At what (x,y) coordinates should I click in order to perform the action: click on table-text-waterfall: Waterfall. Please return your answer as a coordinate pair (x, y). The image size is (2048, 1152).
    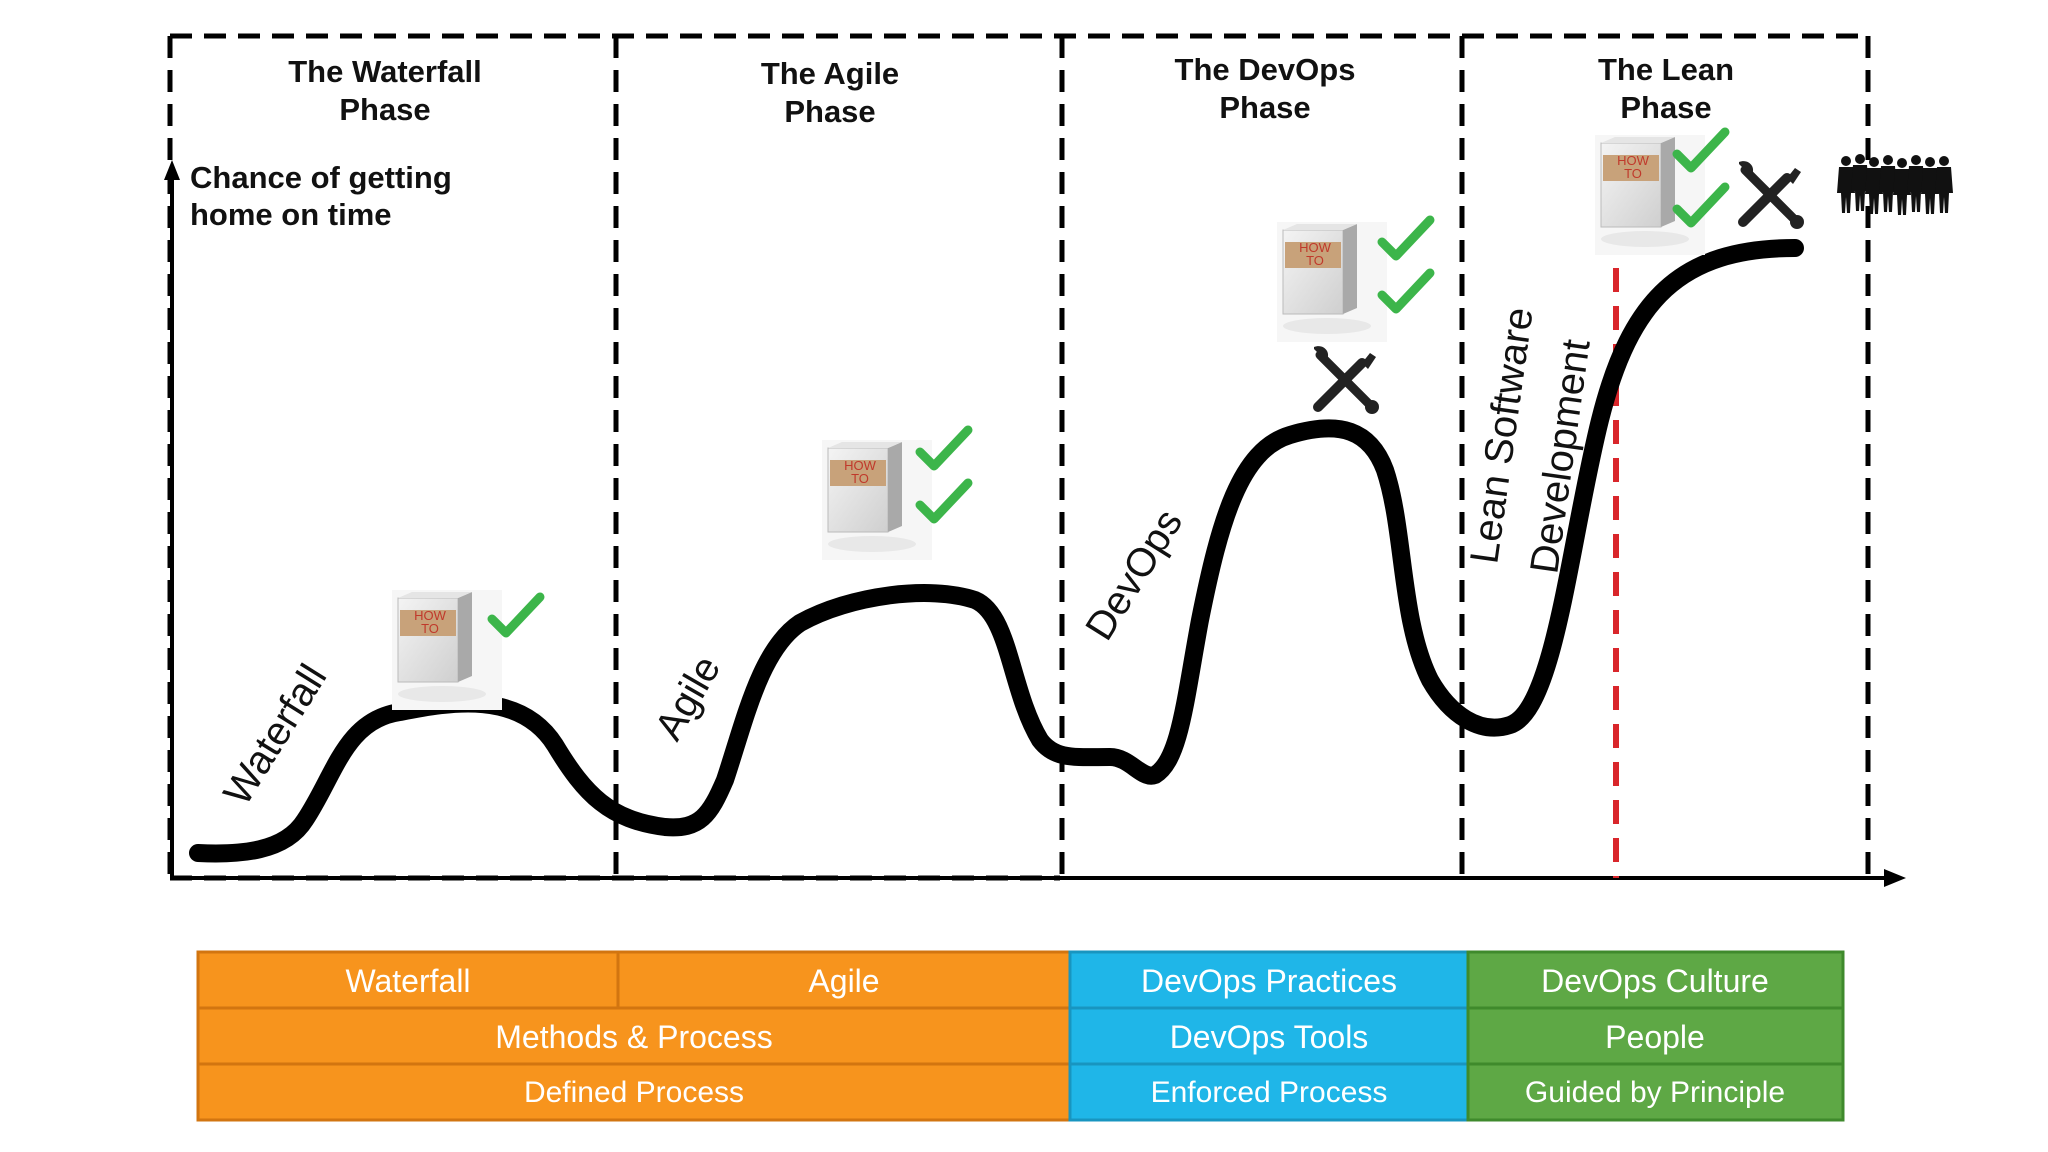
    Looking at the image, I should click on (407, 981).